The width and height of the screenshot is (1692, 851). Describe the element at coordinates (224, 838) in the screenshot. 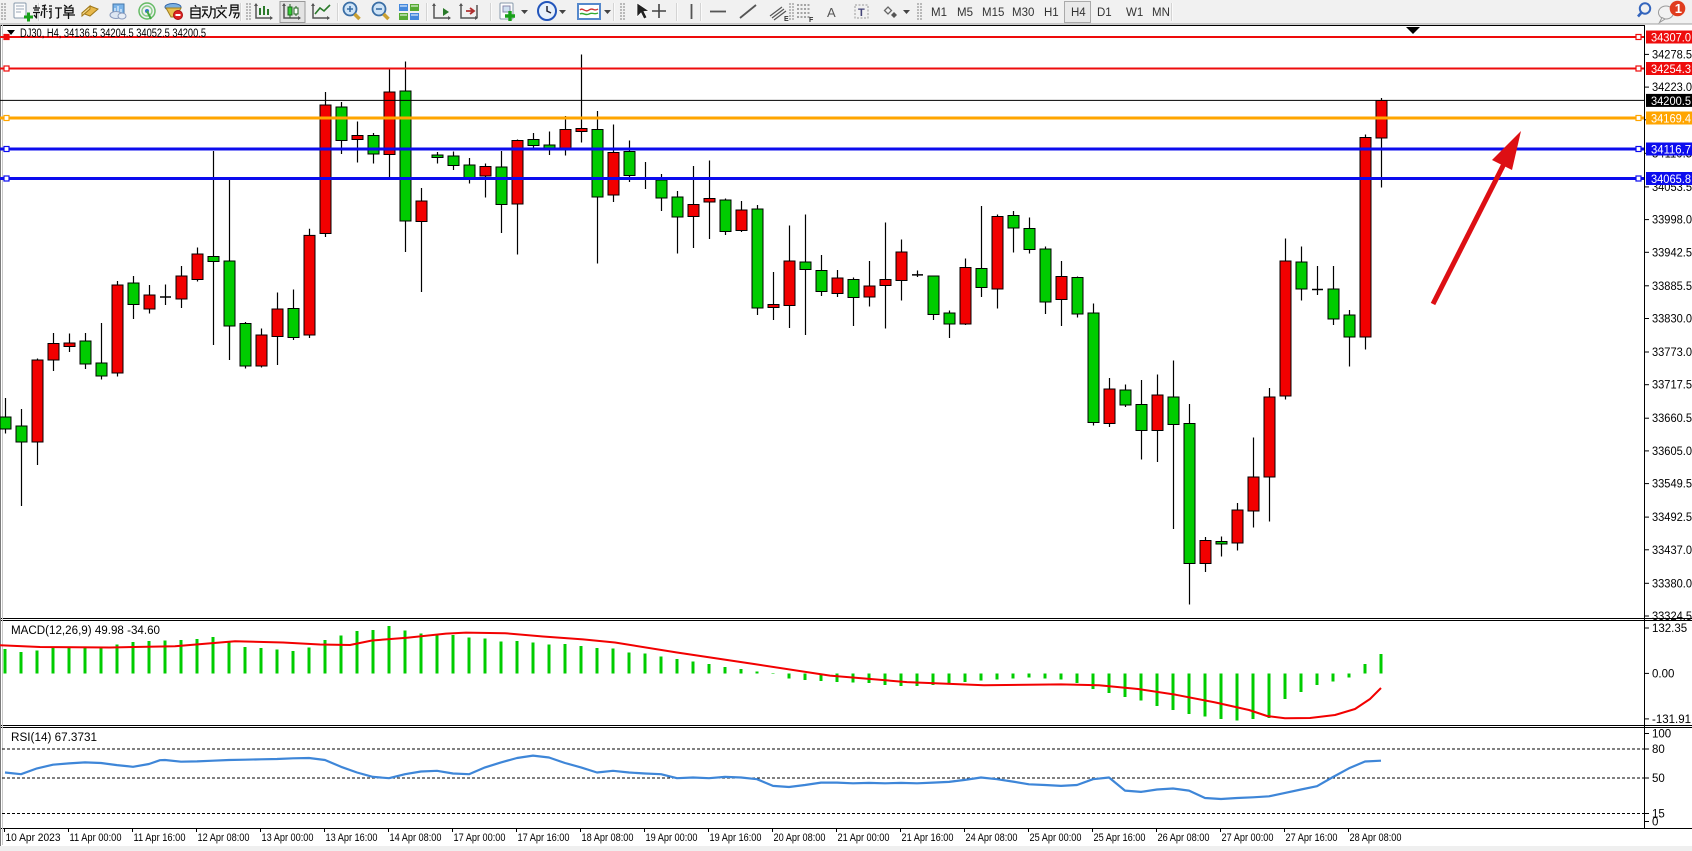

I see `svg-text: 12 Apr 08:00` at that location.